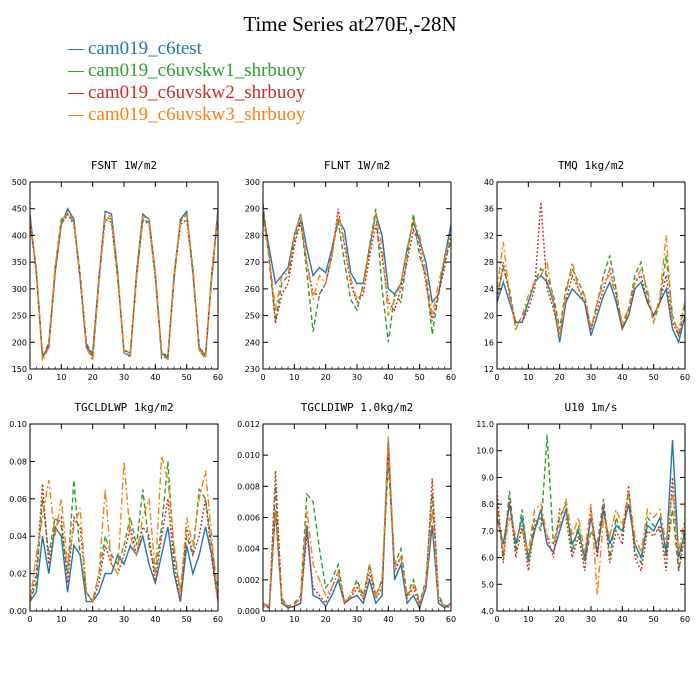 This screenshot has height=700, width=700. I want to click on y-tick-label: 270, so click(252, 262).